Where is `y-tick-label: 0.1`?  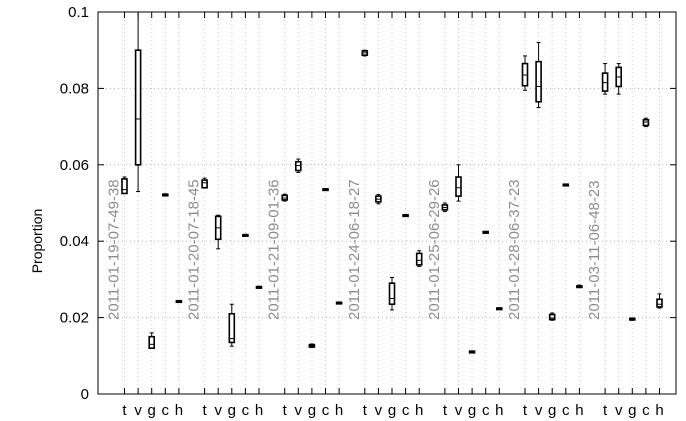
y-tick-label: 0.1 is located at coordinates (78, 12).